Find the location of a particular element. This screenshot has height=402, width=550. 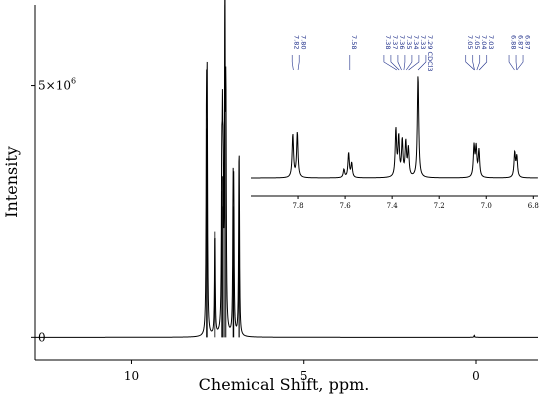

inset-peak-label: 7.03 is located at coordinates (491, 42).